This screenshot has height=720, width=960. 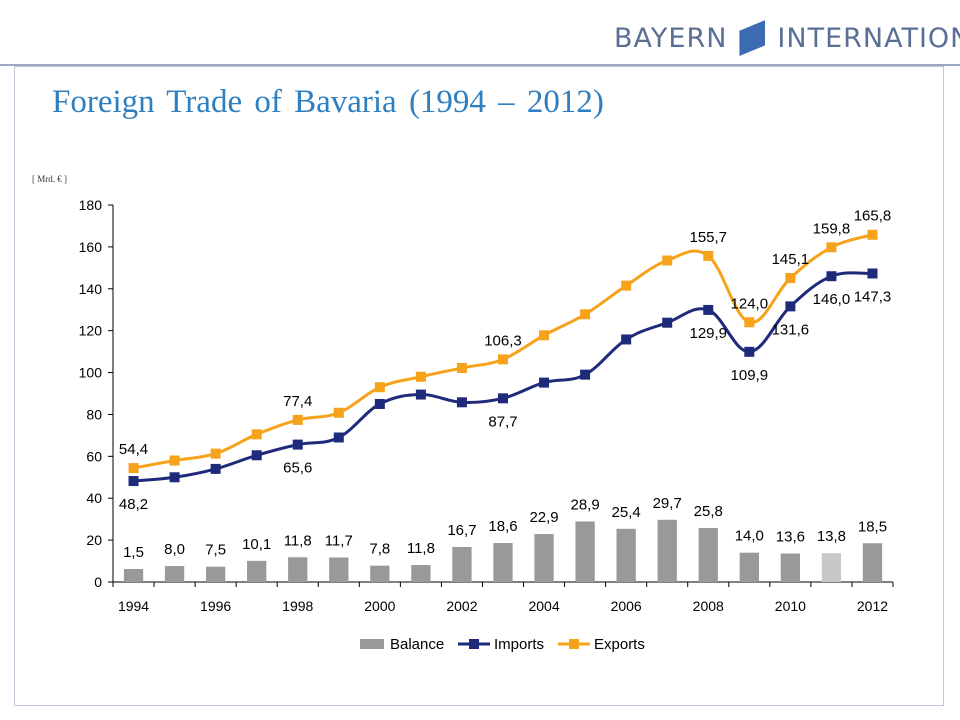 What do you see at coordinates (98, 582) in the screenshot?
I see `y-tick-label: 0` at bounding box center [98, 582].